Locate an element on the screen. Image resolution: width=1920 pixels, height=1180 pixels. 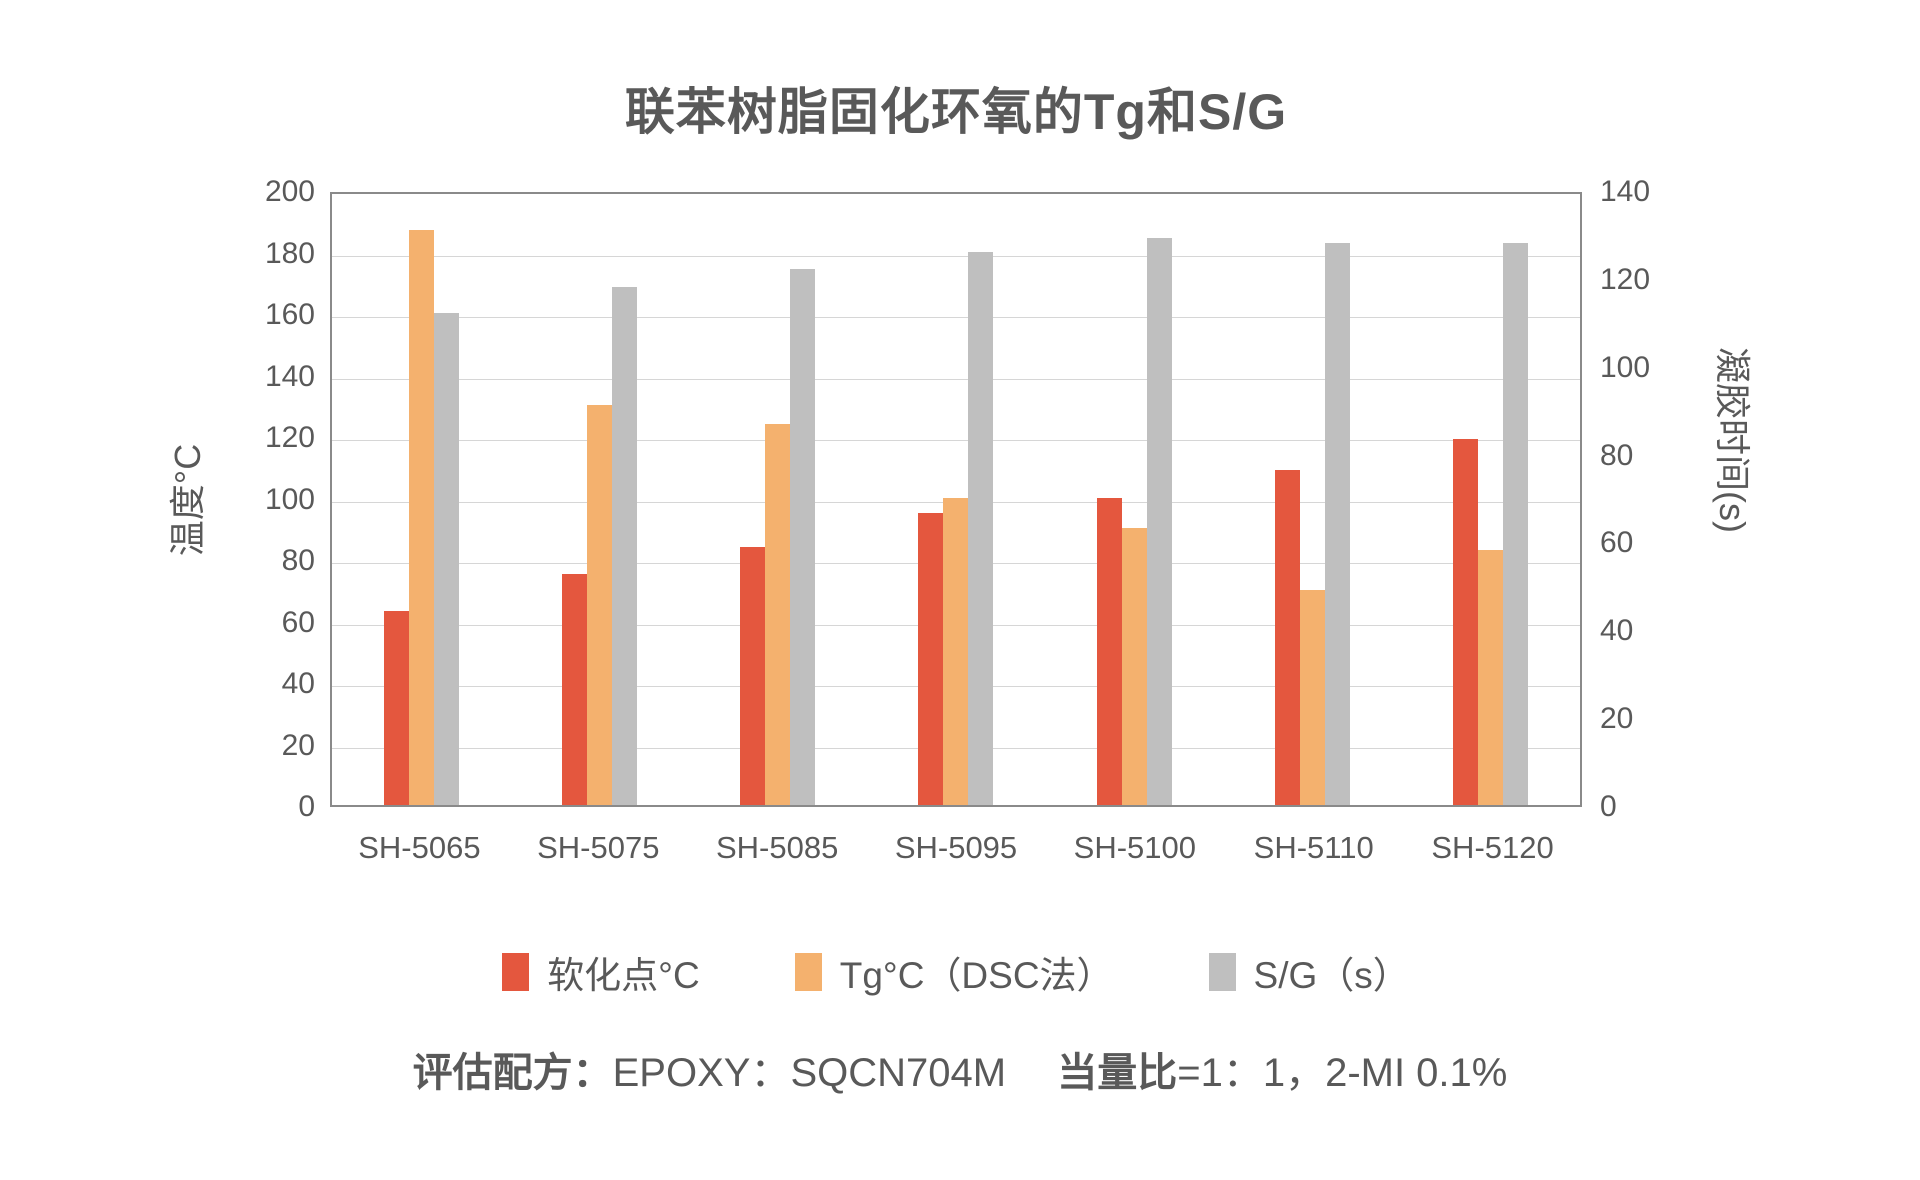
right-tick-80: 80 is located at coordinates (1617, 455).